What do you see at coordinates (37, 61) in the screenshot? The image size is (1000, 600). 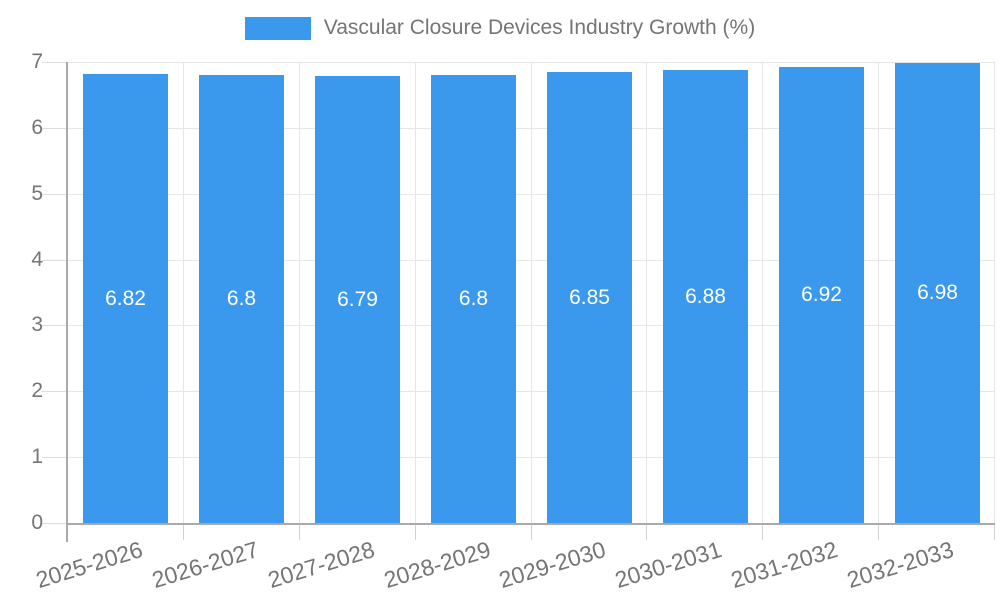 I see `y-axis-tick-label: 7` at bounding box center [37, 61].